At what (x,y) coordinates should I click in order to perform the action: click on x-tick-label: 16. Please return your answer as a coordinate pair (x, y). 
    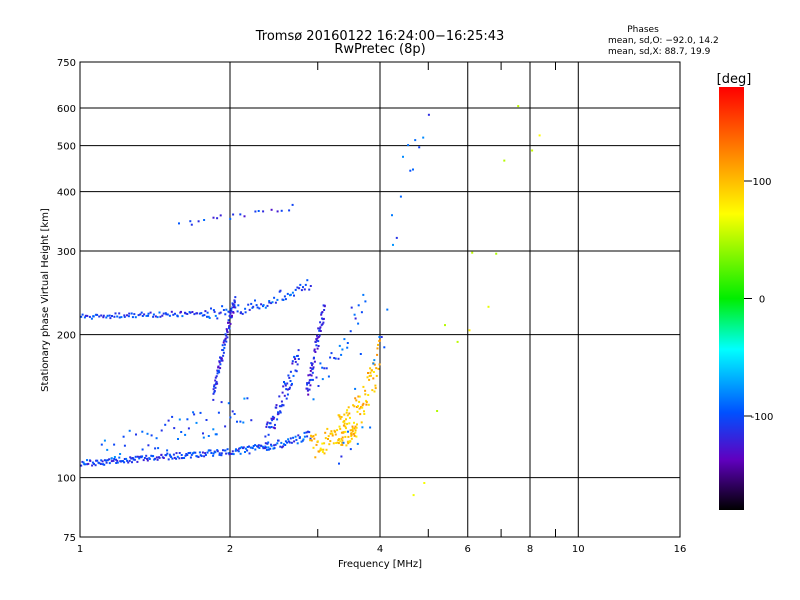
    Looking at the image, I should click on (680, 549).